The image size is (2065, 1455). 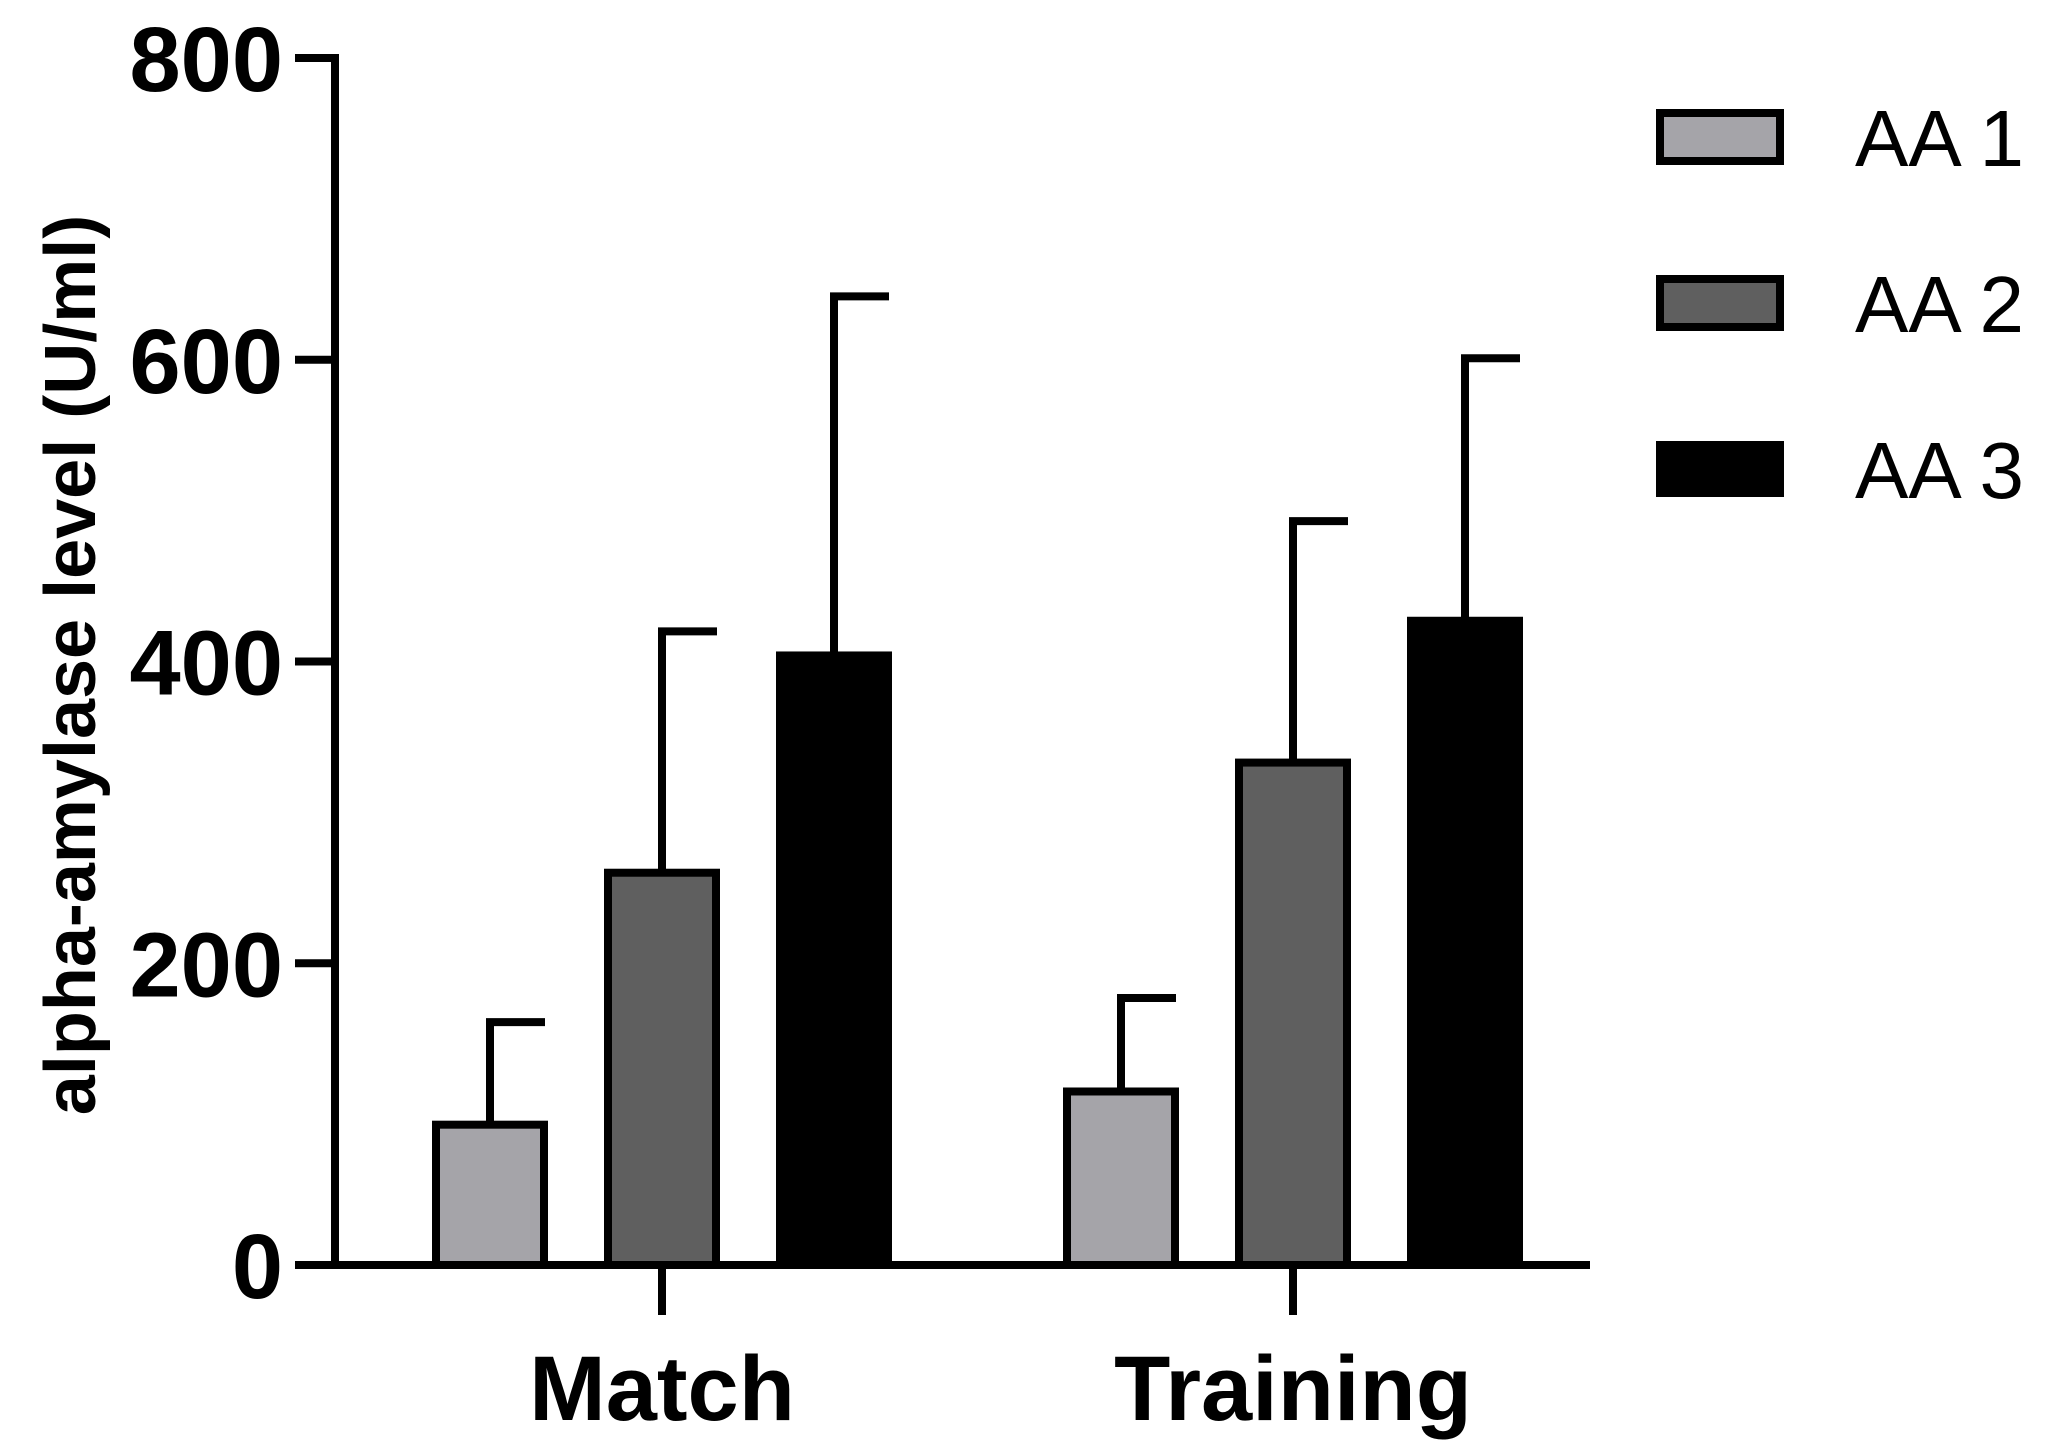 I want to click on legend-label: AA 3, so click(x=1939, y=470).